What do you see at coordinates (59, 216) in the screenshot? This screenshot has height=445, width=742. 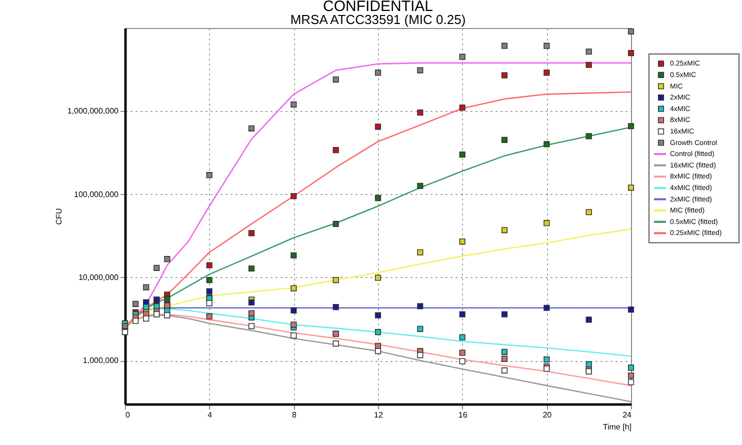 I see `y-axis-title: CFU` at bounding box center [59, 216].